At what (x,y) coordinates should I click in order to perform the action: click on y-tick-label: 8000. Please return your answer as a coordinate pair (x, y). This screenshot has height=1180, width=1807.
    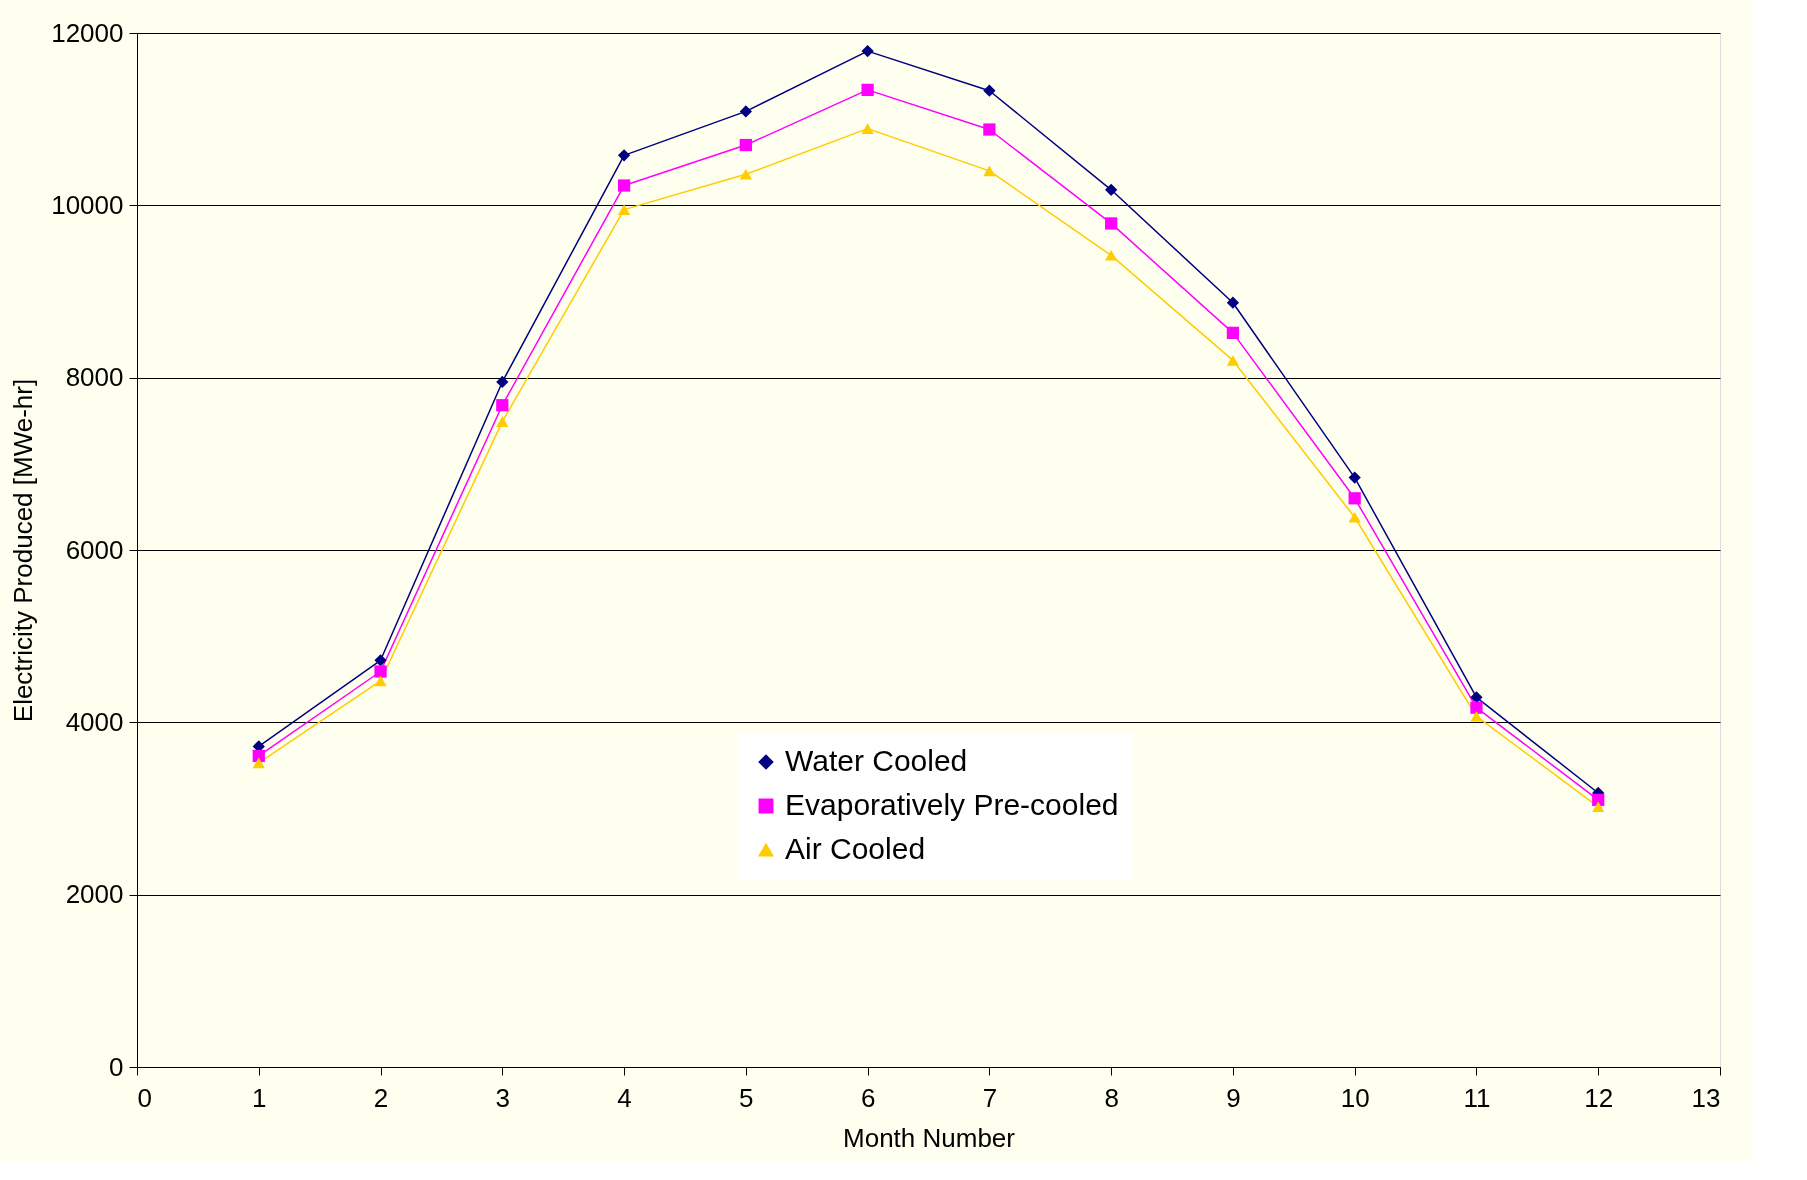
    Looking at the image, I should click on (94, 377).